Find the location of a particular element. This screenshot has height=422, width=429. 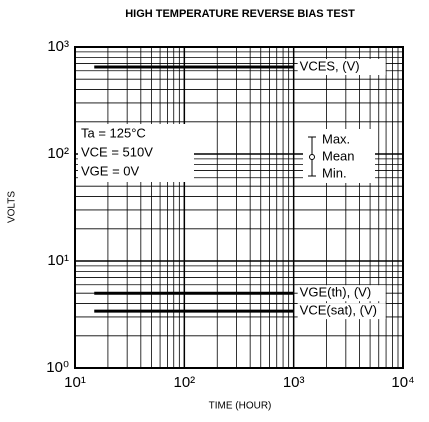

x-tick-label: 10² is located at coordinates (184, 382).